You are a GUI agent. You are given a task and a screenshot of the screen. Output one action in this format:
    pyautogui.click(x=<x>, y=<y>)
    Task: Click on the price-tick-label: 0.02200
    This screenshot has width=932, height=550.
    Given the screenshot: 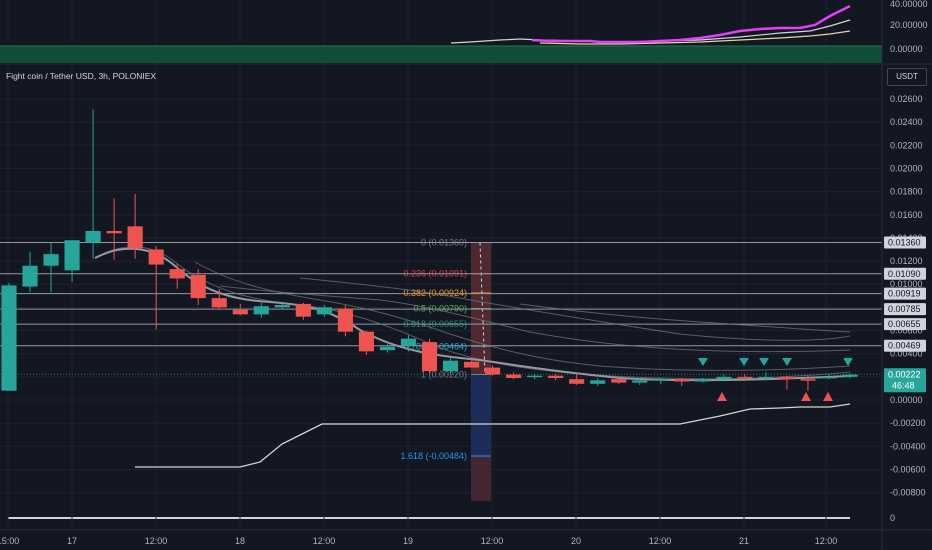 What is the action you would take?
    pyautogui.click(x=906, y=145)
    